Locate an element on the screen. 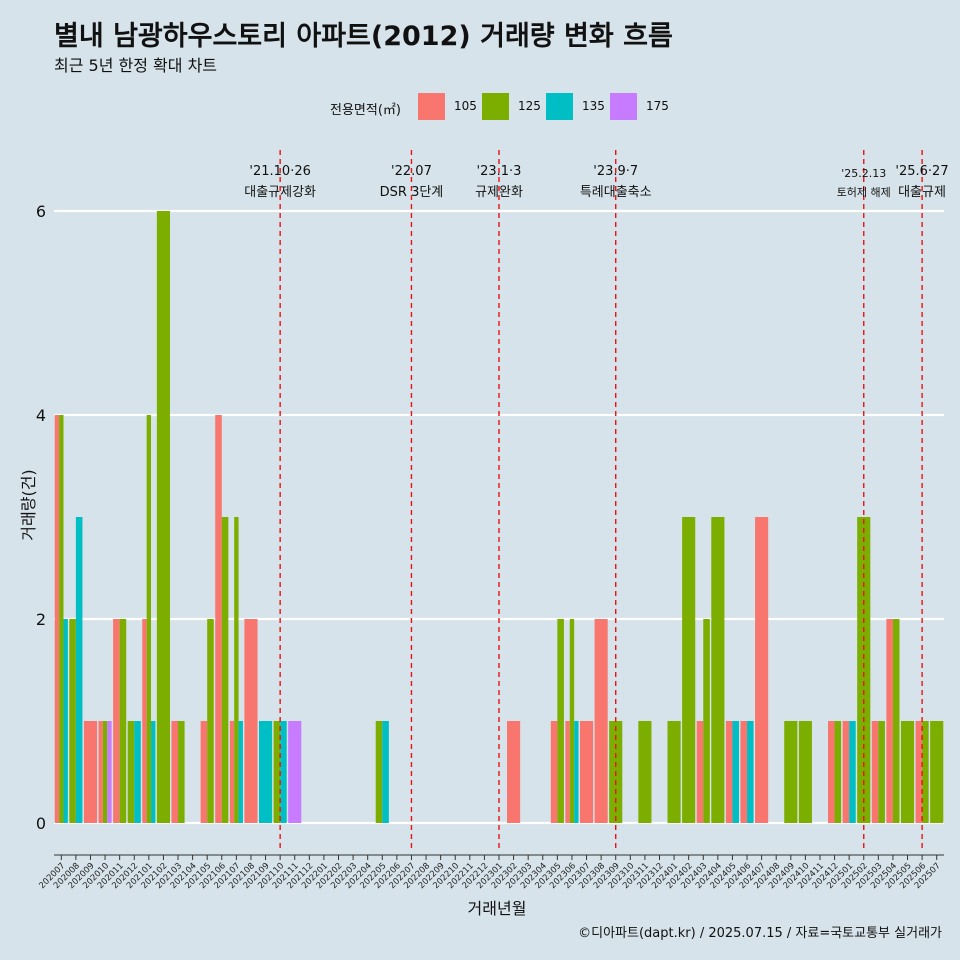  event-label: DSR 3단계 is located at coordinates (412, 192).